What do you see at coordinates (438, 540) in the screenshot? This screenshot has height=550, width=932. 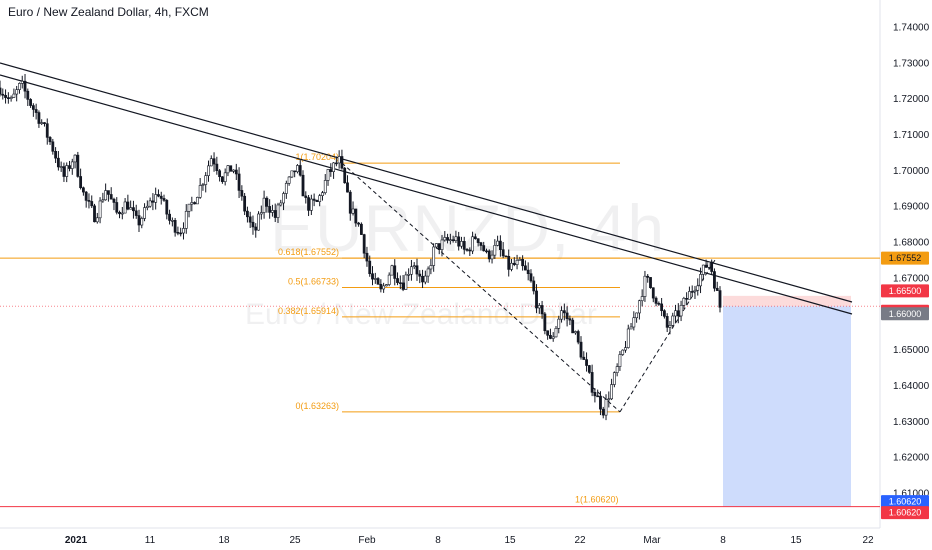 I see `x-tick-label: 8` at bounding box center [438, 540].